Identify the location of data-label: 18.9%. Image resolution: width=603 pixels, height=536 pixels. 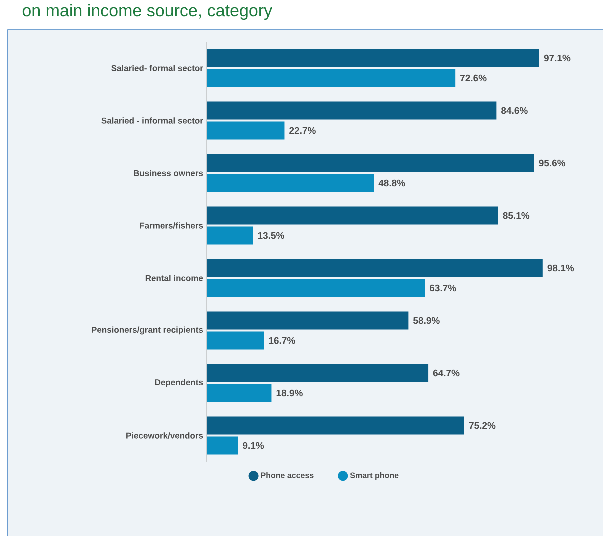
(289, 393).